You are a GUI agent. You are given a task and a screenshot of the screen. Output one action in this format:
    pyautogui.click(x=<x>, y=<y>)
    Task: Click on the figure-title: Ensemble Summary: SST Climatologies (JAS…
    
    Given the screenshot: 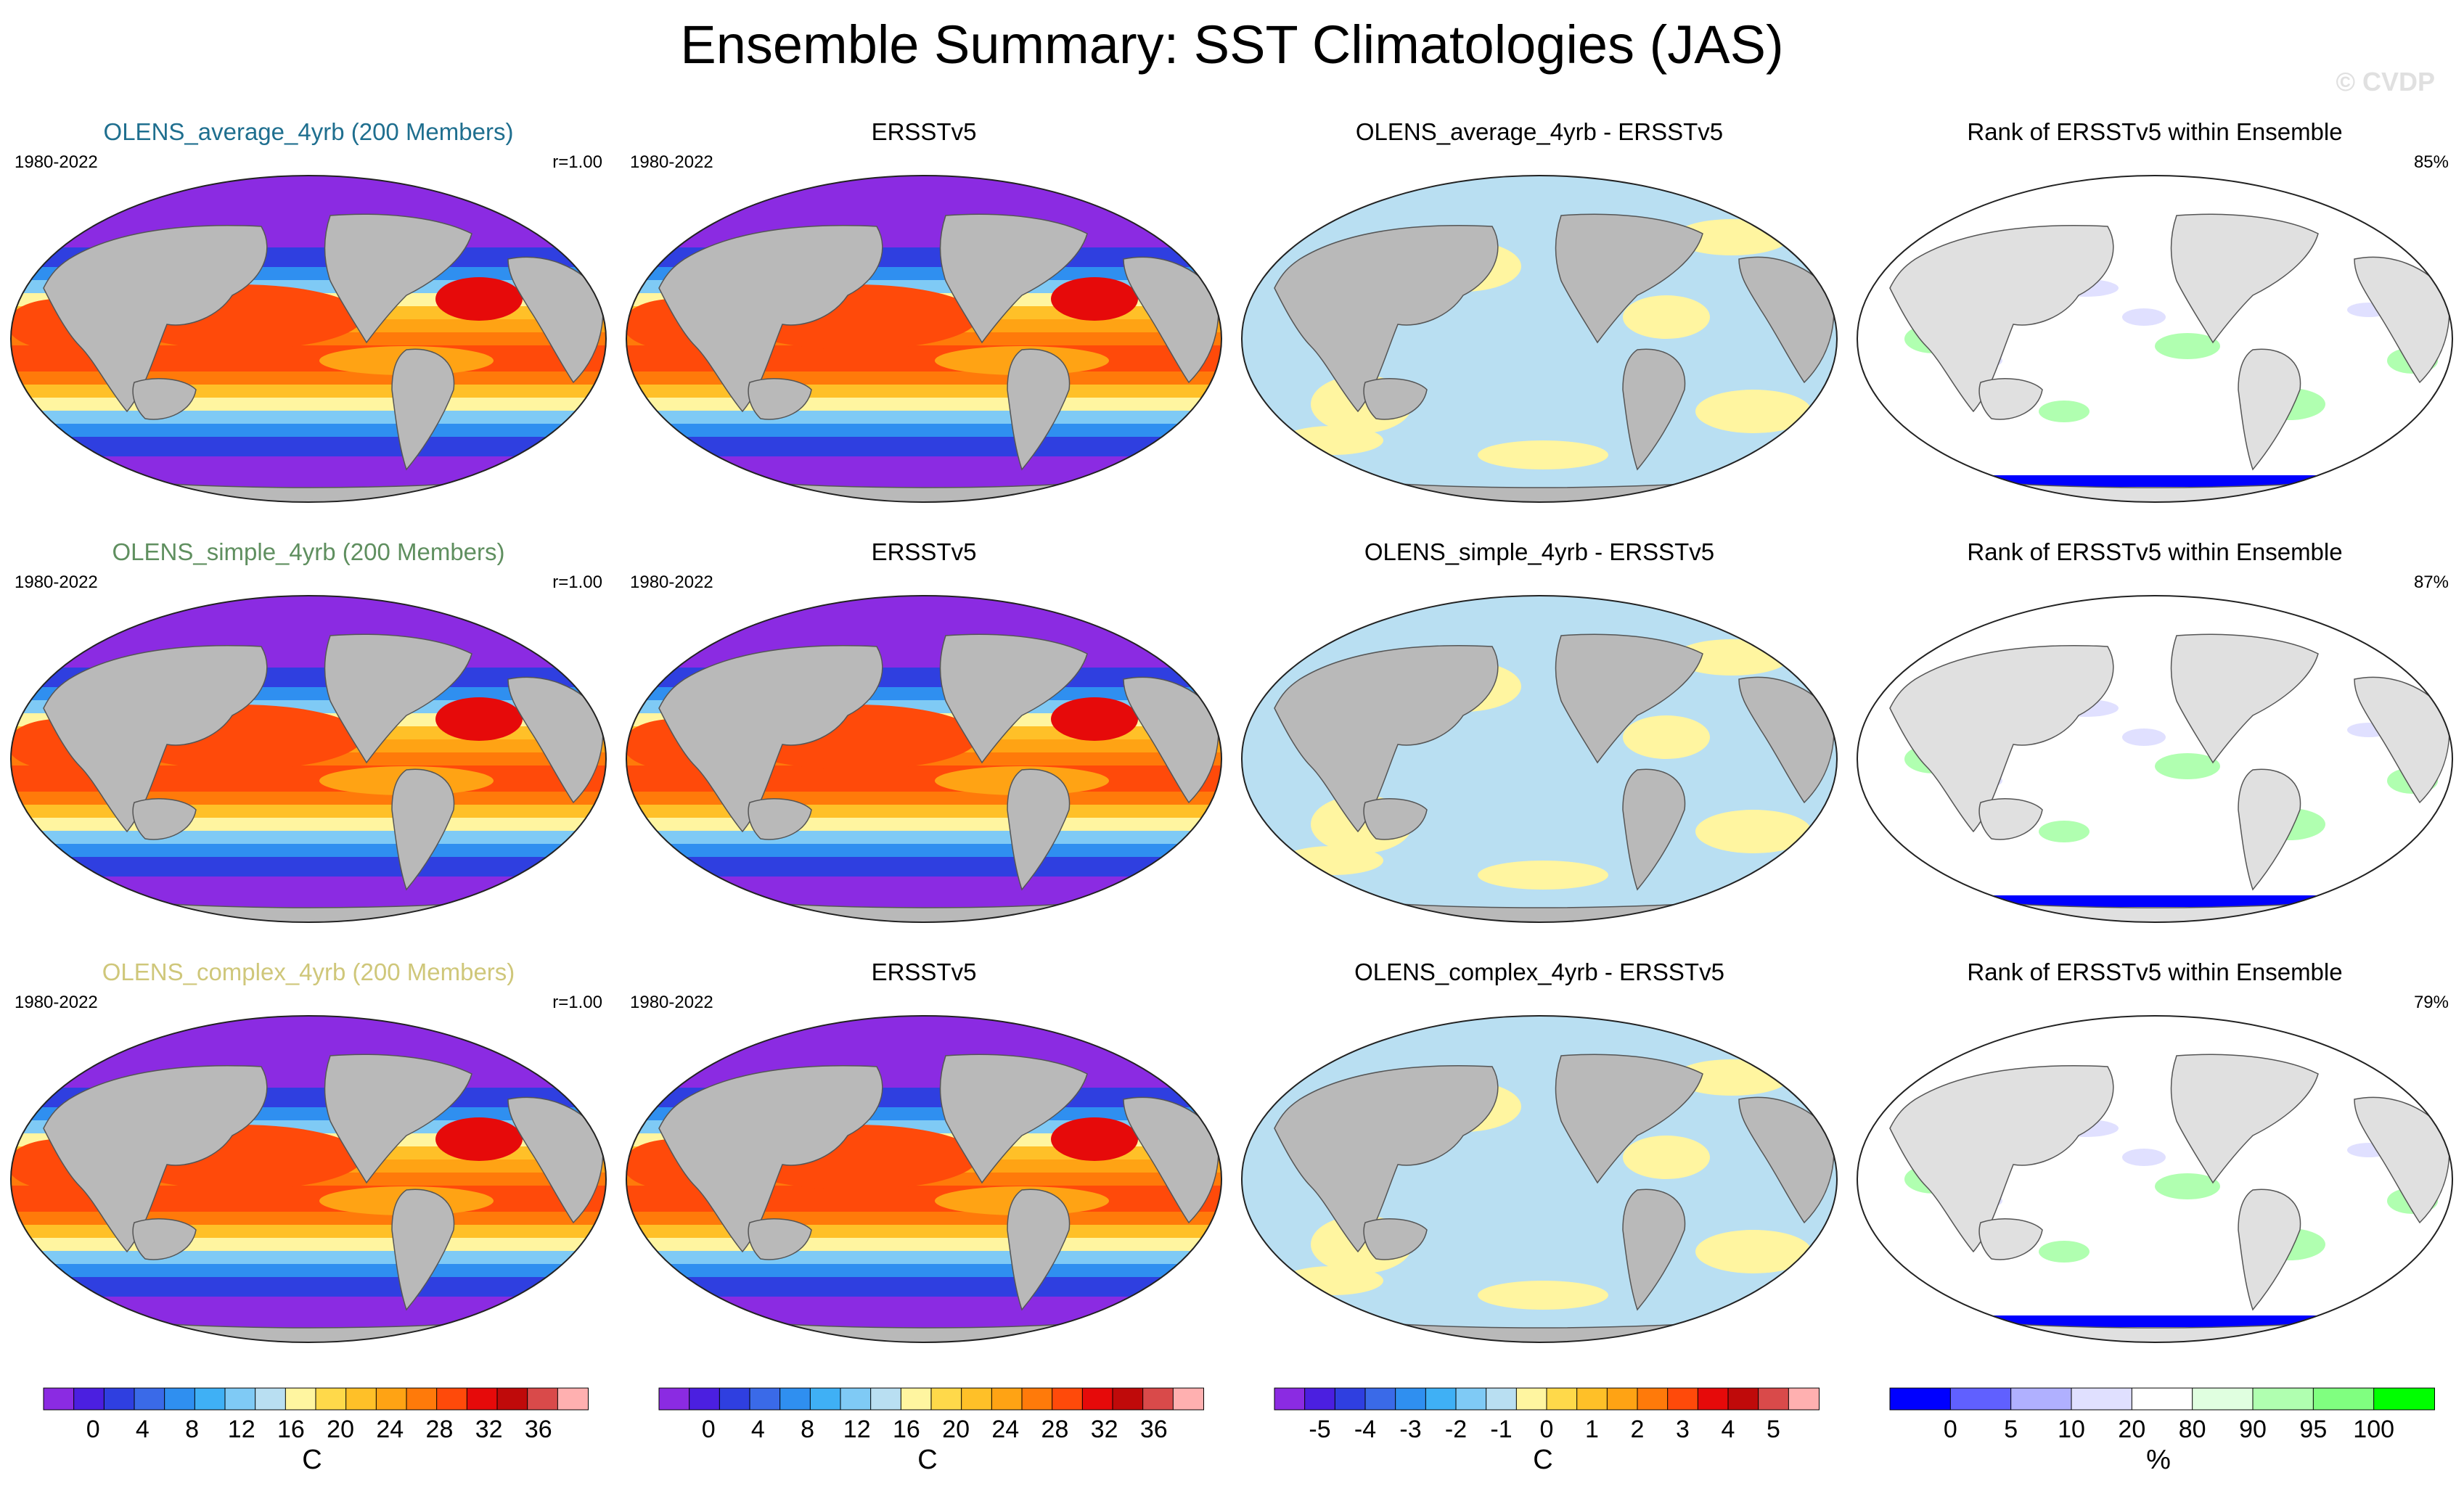 What is the action you would take?
    pyautogui.click(x=1232, y=45)
    